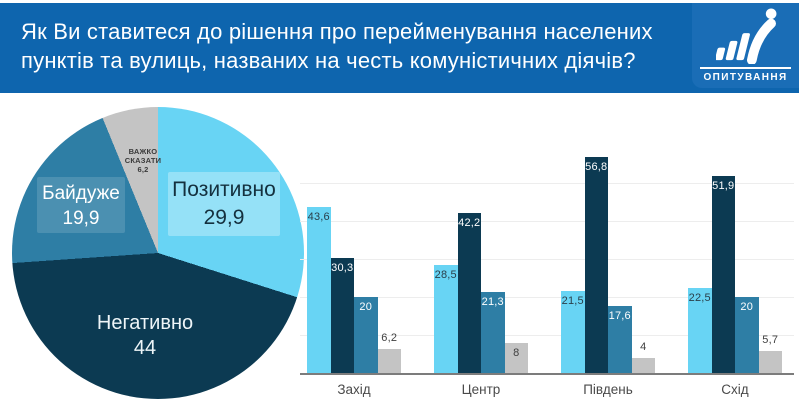 Image resolution: width=799 pixels, height=408 pixels. I want to click on bar-value-Схід-Байдуже: 20, so click(747, 307).